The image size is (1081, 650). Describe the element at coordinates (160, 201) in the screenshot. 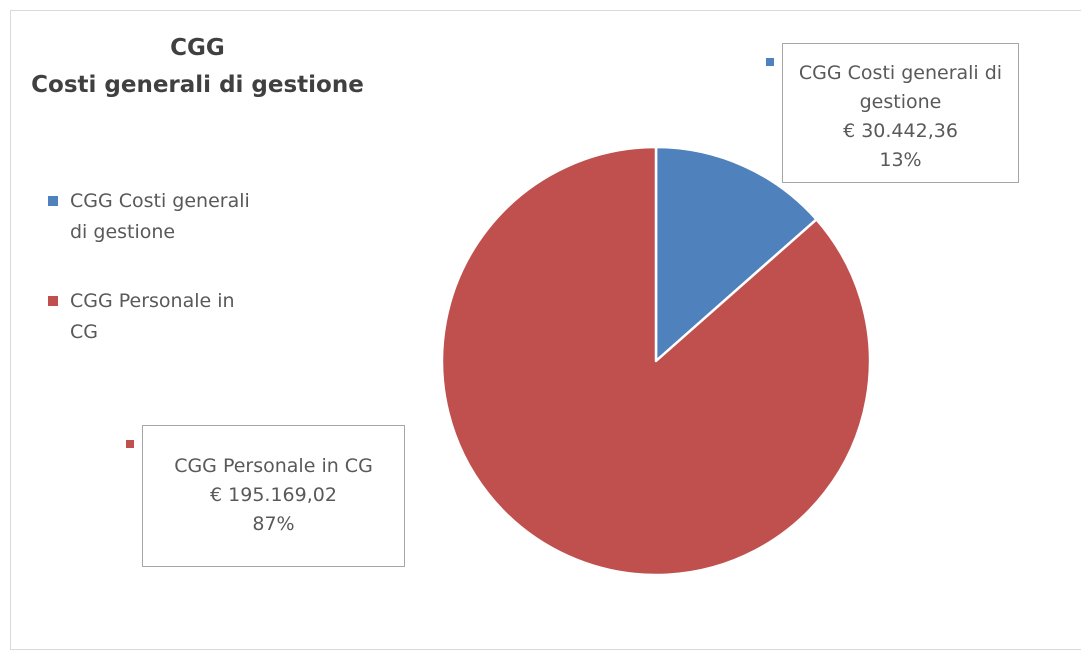

I see `legend-label-line1: CGG Costi generali` at that location.